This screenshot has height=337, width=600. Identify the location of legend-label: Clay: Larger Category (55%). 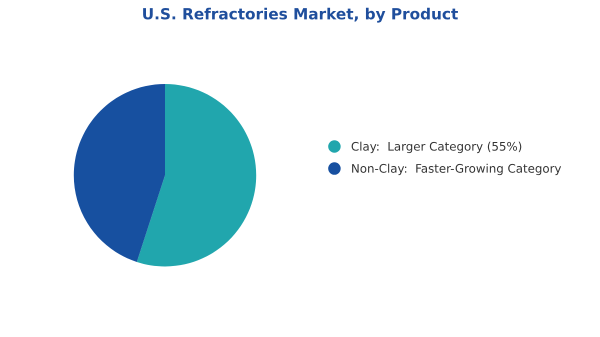
(437, 148).